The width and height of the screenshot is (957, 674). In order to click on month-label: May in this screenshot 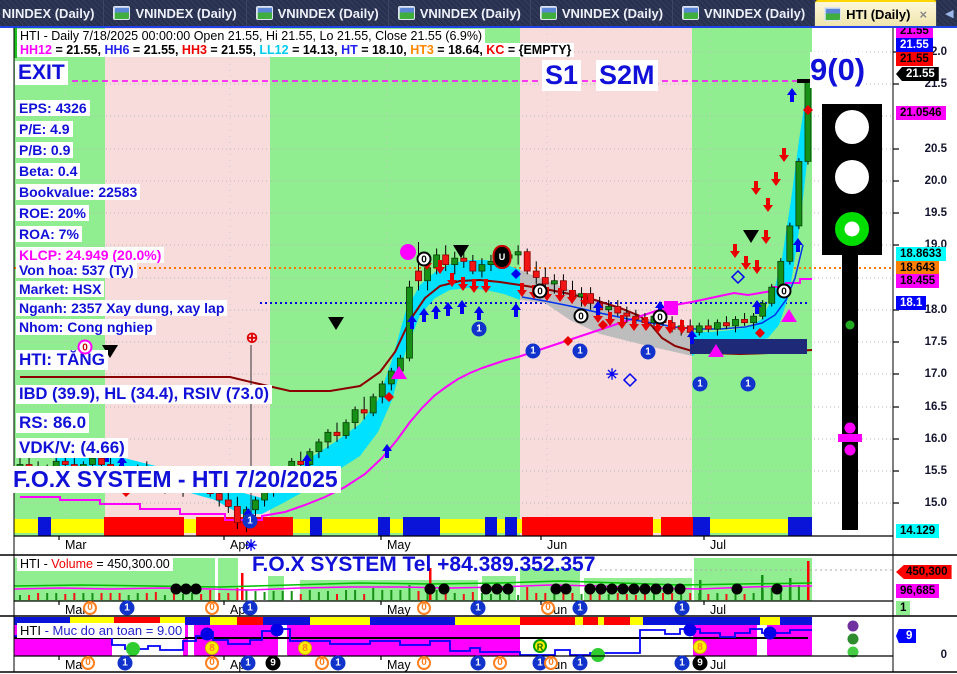, I will do `click(399, 610)`.